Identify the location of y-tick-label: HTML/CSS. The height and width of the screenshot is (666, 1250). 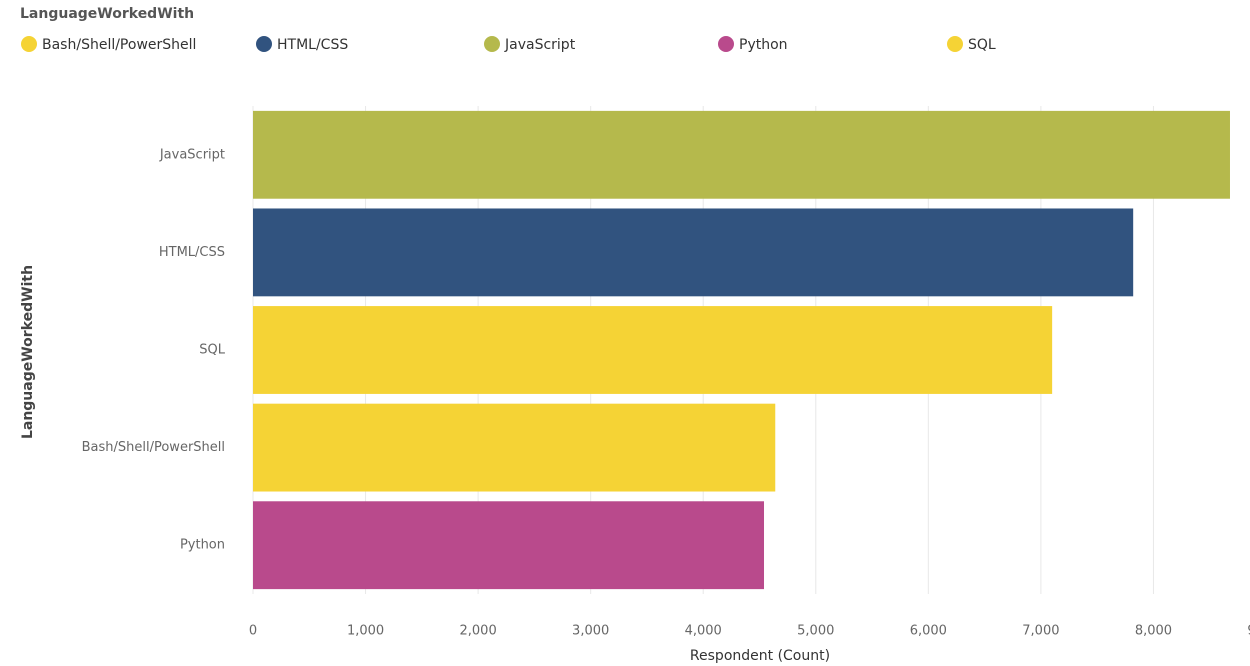
(192, 252).